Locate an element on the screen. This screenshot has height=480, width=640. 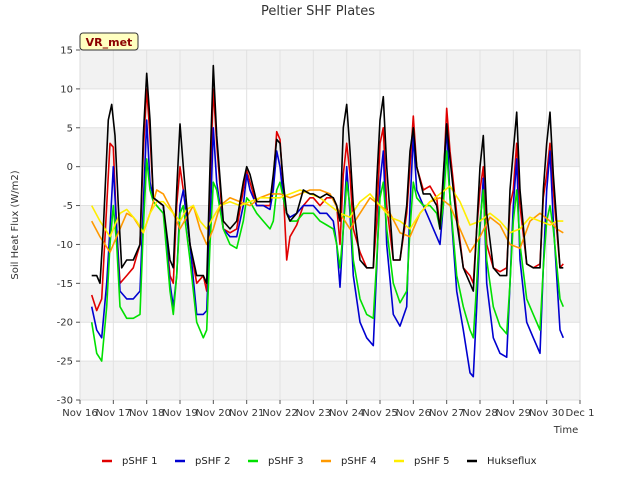
legend-item: pSHF 1 is located at coordinates (130, 461).